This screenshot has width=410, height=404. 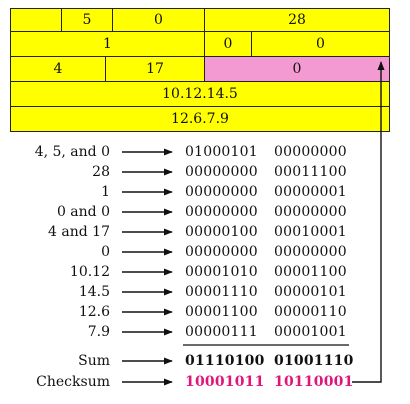 What do you see at coordinates (94, 361) in the screenshot?
I see `sum-label: Sum` at bounding box center [94, 361].